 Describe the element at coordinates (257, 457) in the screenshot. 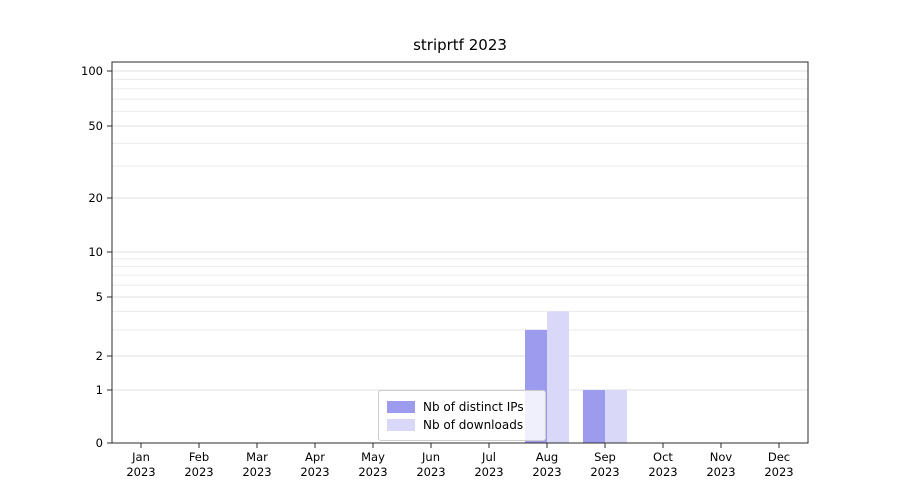

I see `x-tick-label-month: Mar` at that location.